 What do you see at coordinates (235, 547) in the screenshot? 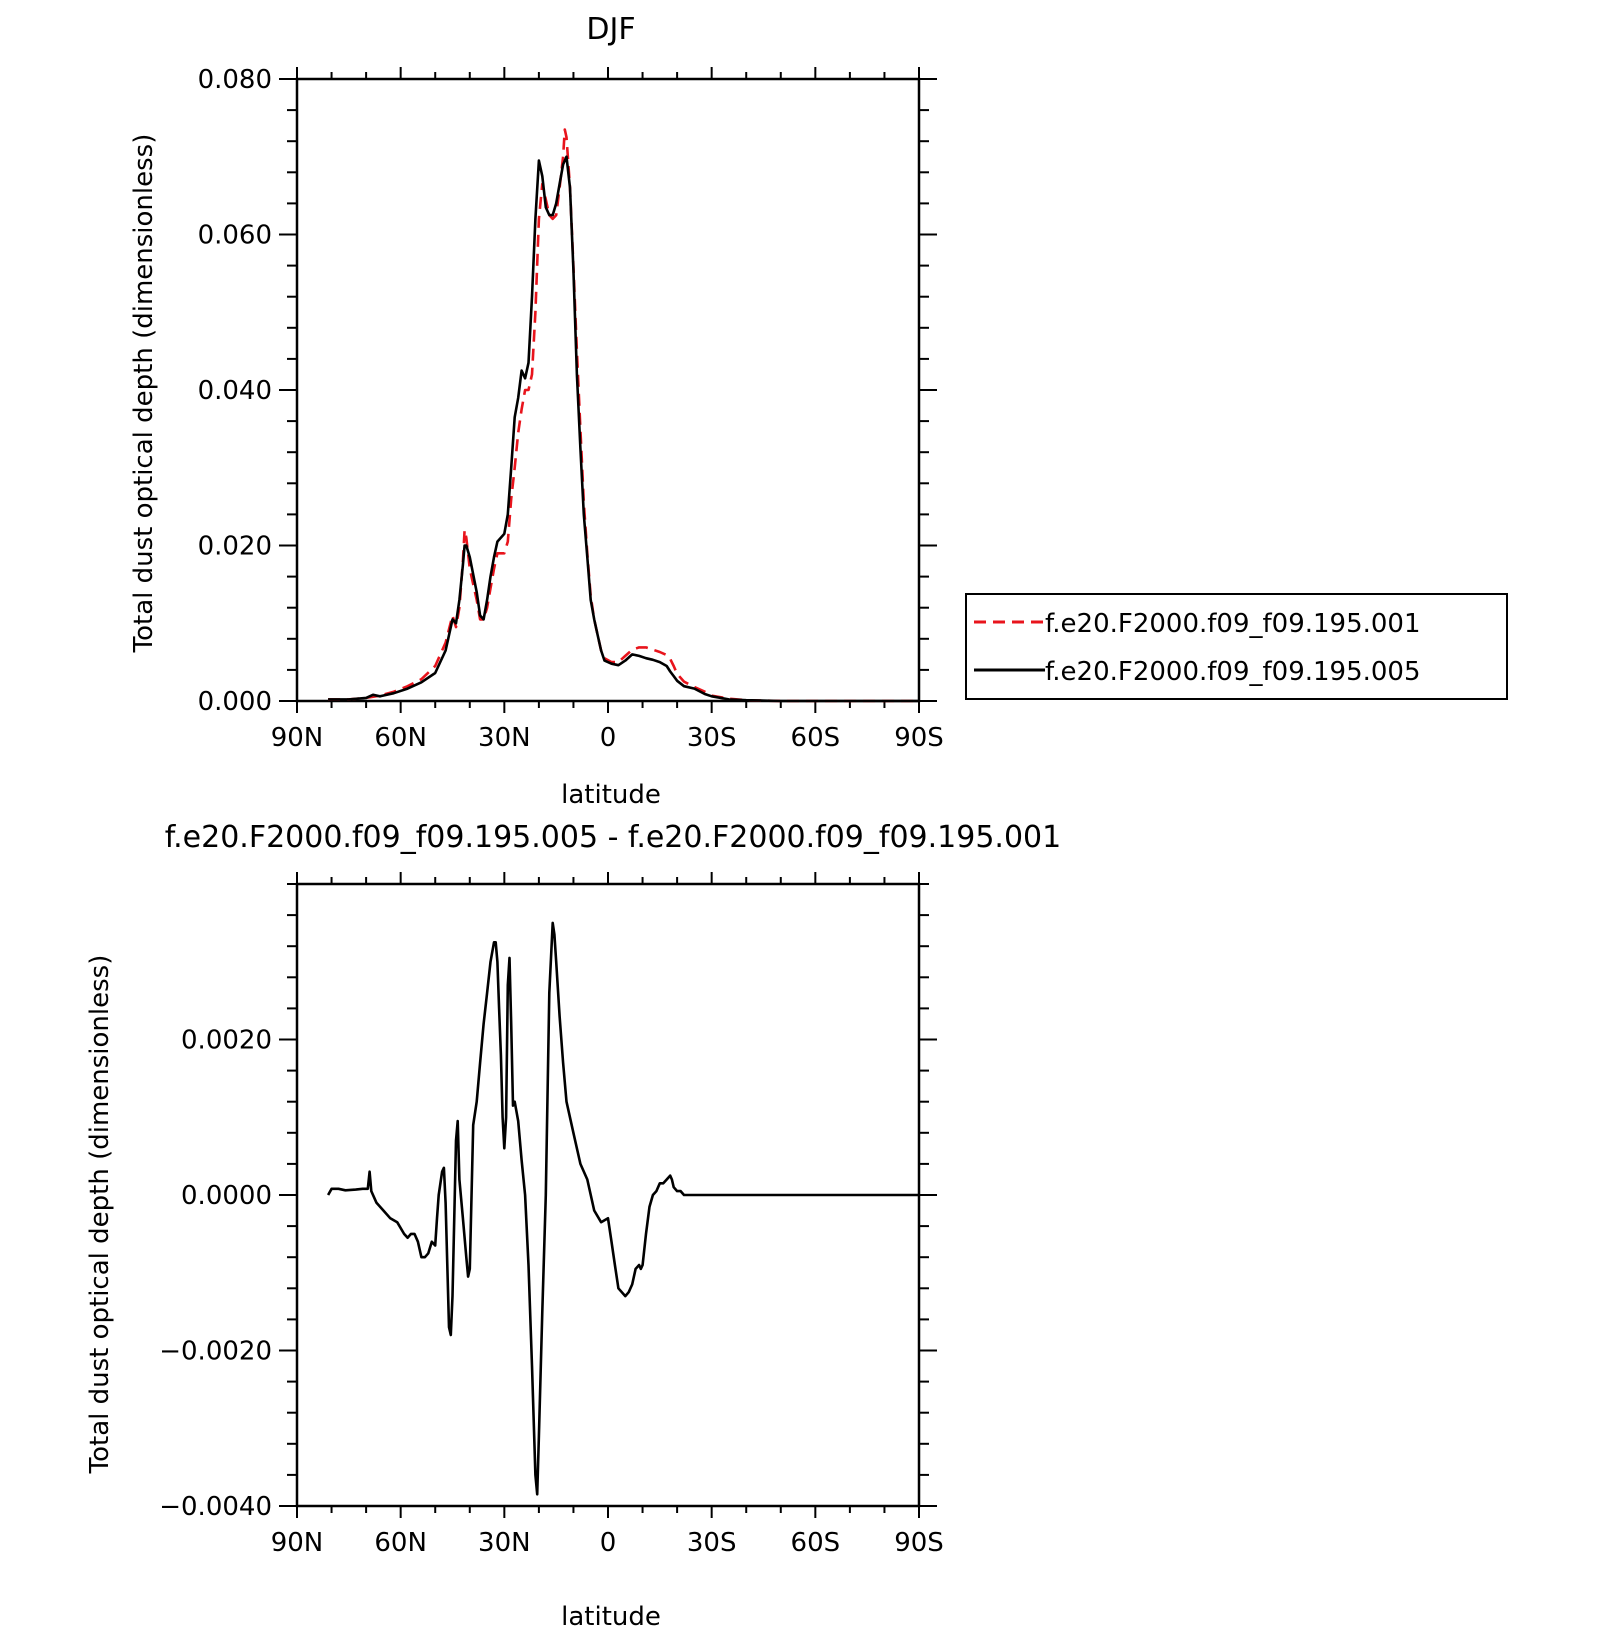
I see `y-tick-label: 0.020` at bounding box center [235, 547].